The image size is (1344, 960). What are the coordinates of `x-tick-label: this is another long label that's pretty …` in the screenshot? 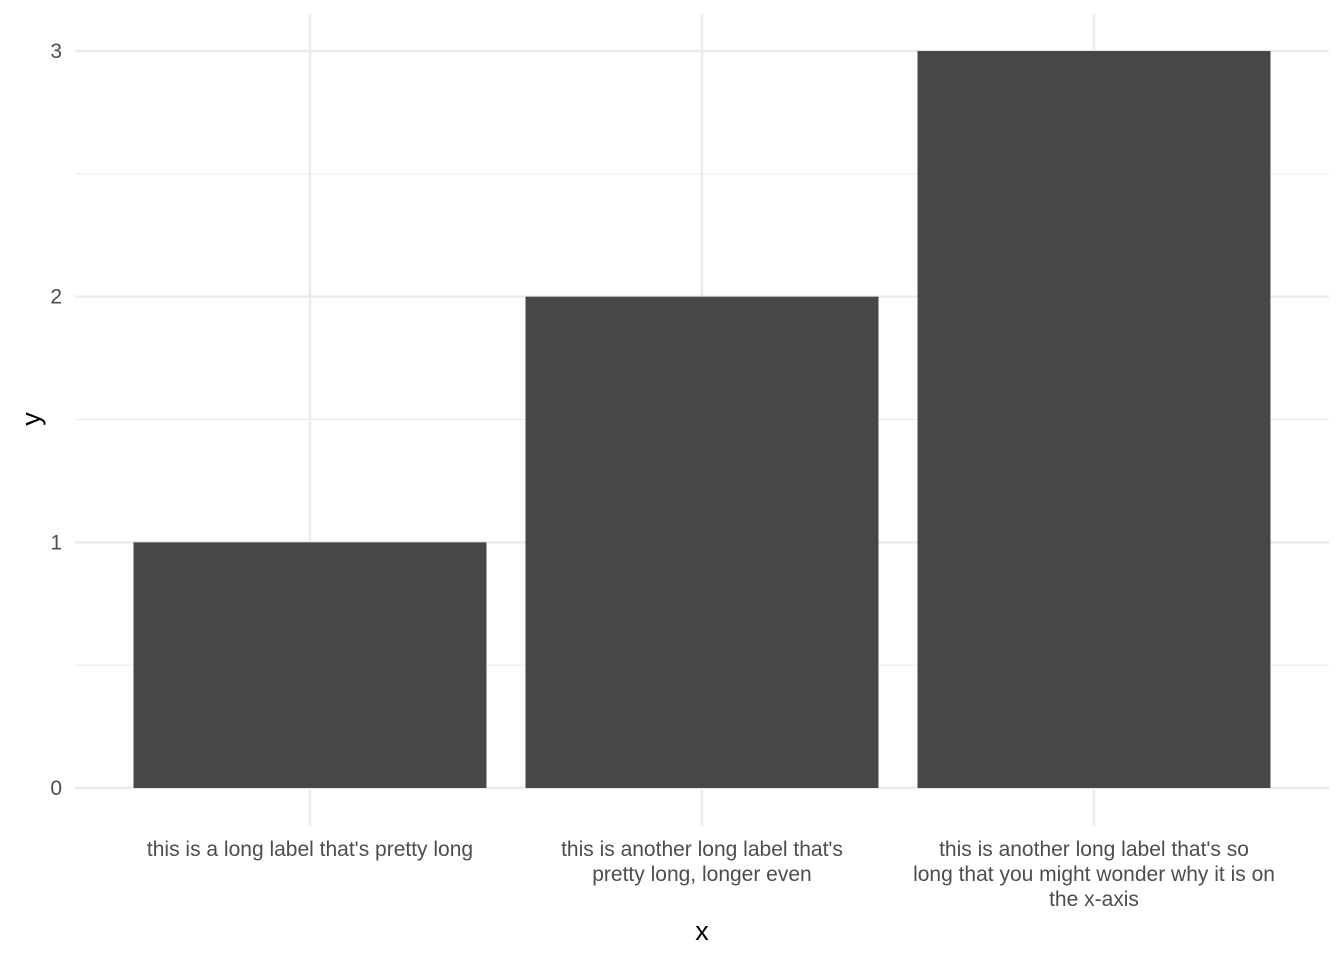 It's located at (702, 862).